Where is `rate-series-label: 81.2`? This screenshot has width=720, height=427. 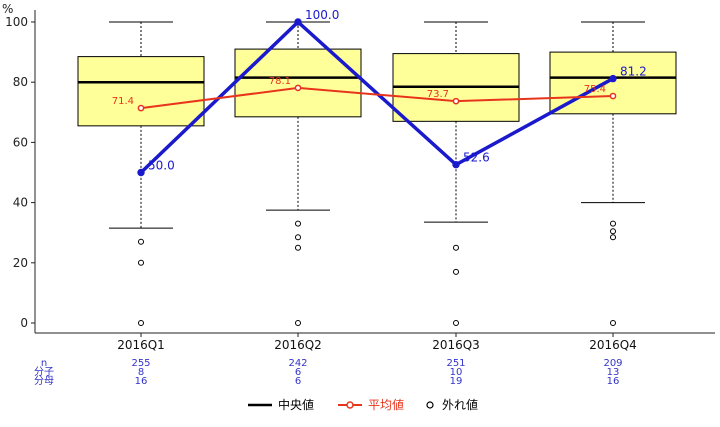 rate-series-label: 81.2 is located at coordinates (633, 72).